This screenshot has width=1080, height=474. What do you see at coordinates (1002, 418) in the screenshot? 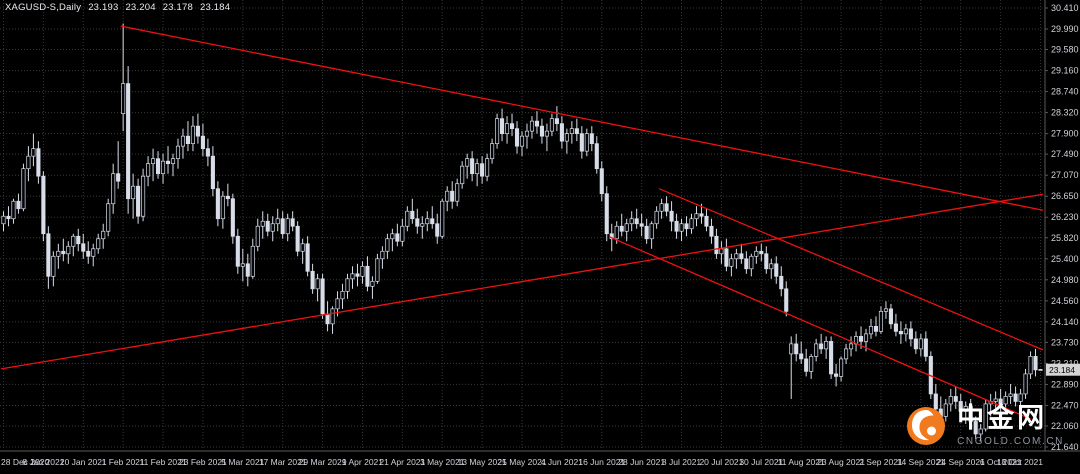
I see `watermark-site-name: 中金网` at bounding box center [1002, 418].